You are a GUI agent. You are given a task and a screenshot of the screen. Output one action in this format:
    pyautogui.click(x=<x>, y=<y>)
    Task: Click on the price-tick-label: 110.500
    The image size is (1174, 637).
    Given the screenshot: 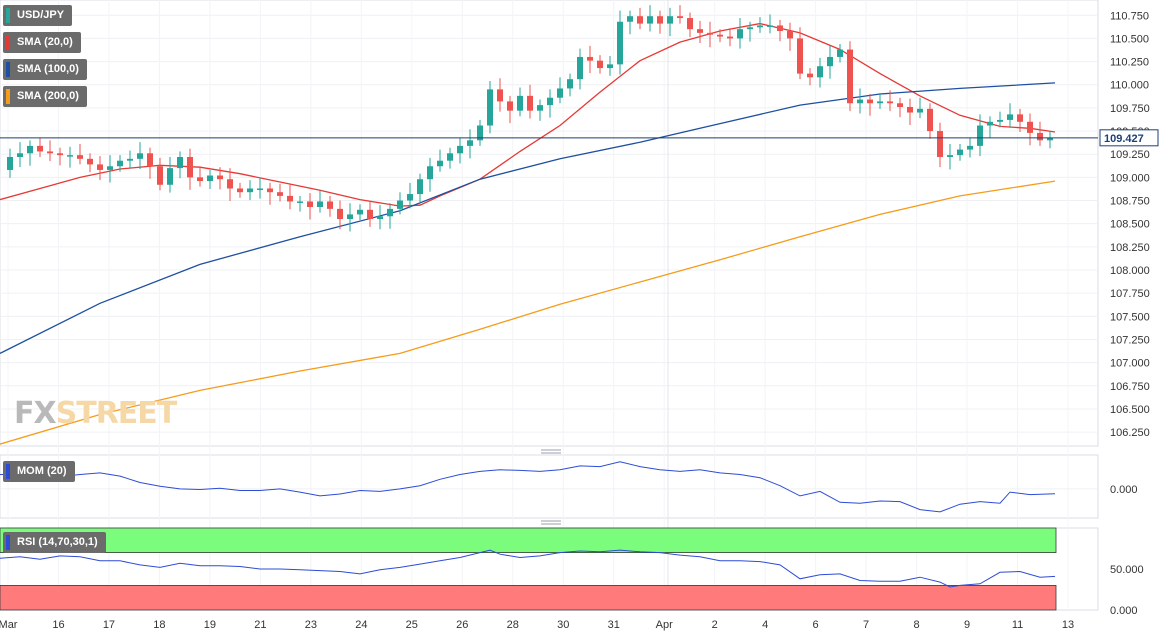 What is the action you would take?
    pyautogui.click(x=1129, y=39)
    